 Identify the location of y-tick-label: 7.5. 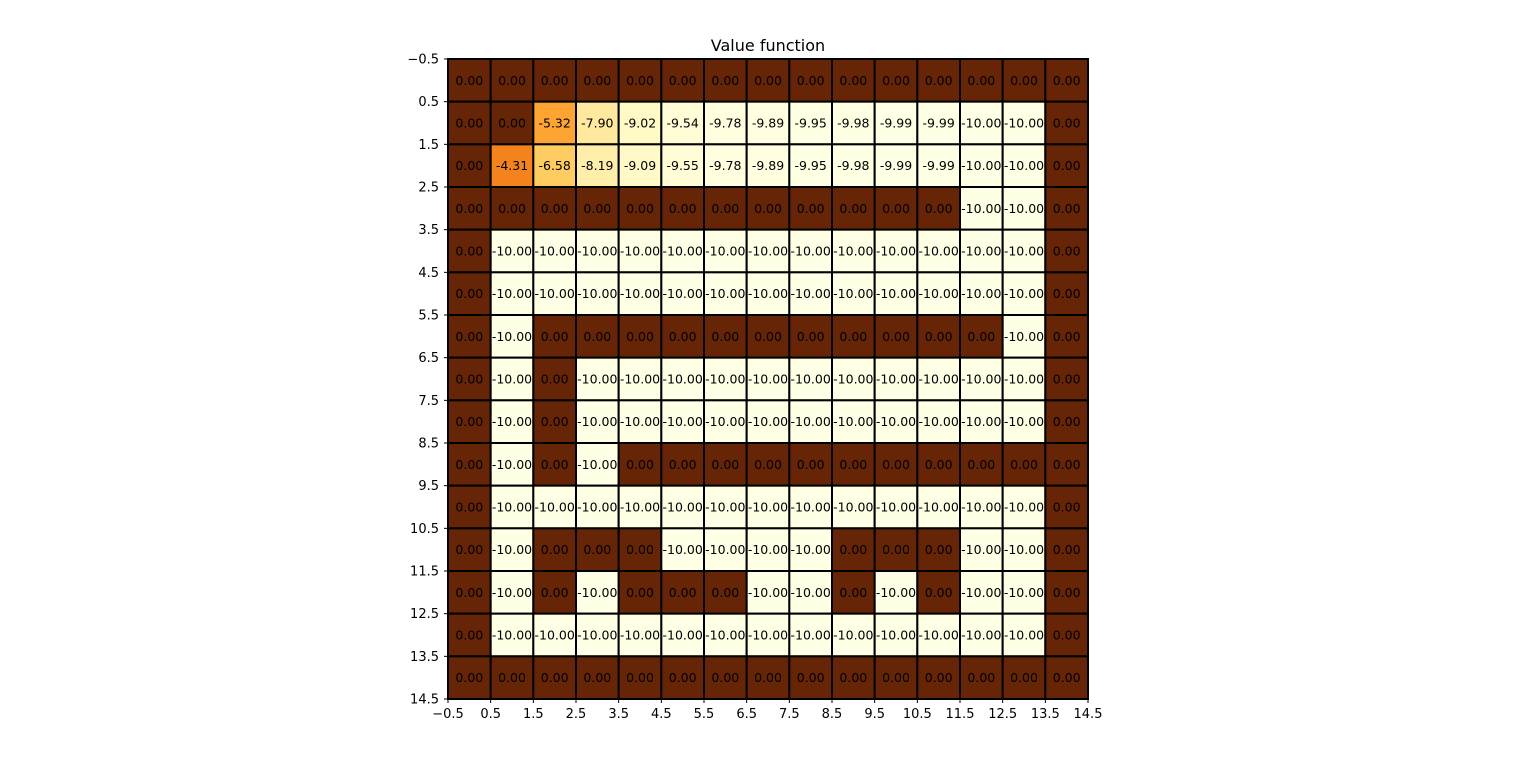
(428, 401).